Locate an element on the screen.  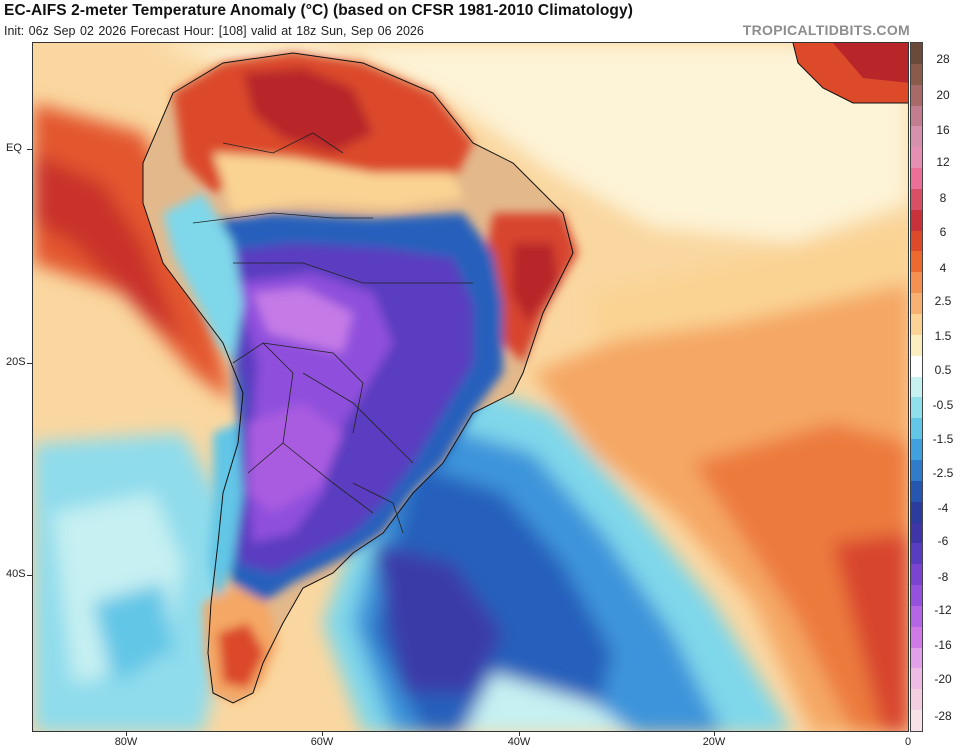
colorbar-label: 0.5 is located at coordinates (943, 370).